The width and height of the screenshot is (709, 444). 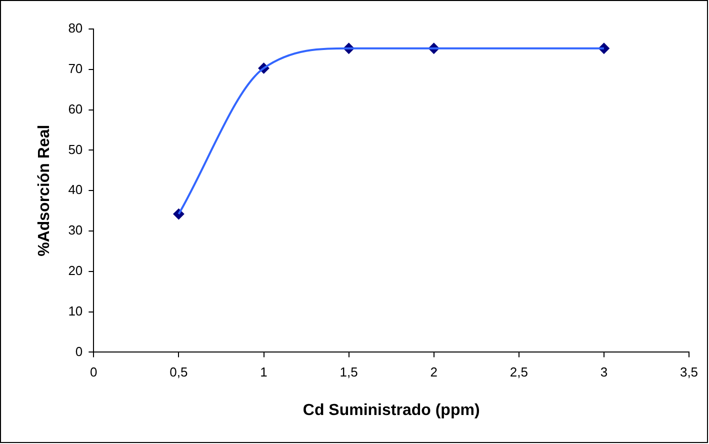 What do you see at coordinates (75, 230) in the screenshot?
I see `y-tick-label: 30` at bounding box center [75, 230].